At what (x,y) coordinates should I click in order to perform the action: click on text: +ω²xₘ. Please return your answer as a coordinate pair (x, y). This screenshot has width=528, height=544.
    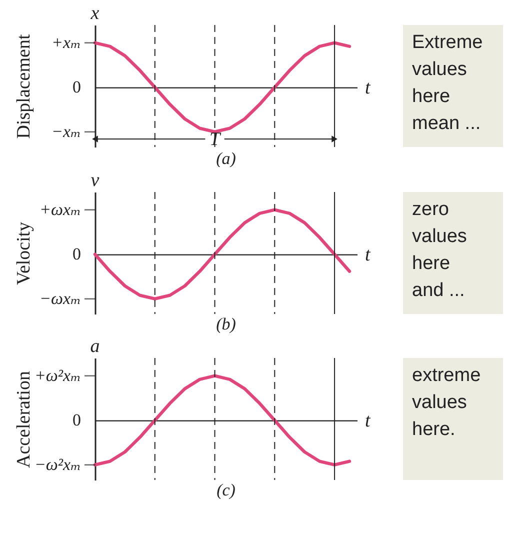
    Looking at the image, I should click on (57, 375).